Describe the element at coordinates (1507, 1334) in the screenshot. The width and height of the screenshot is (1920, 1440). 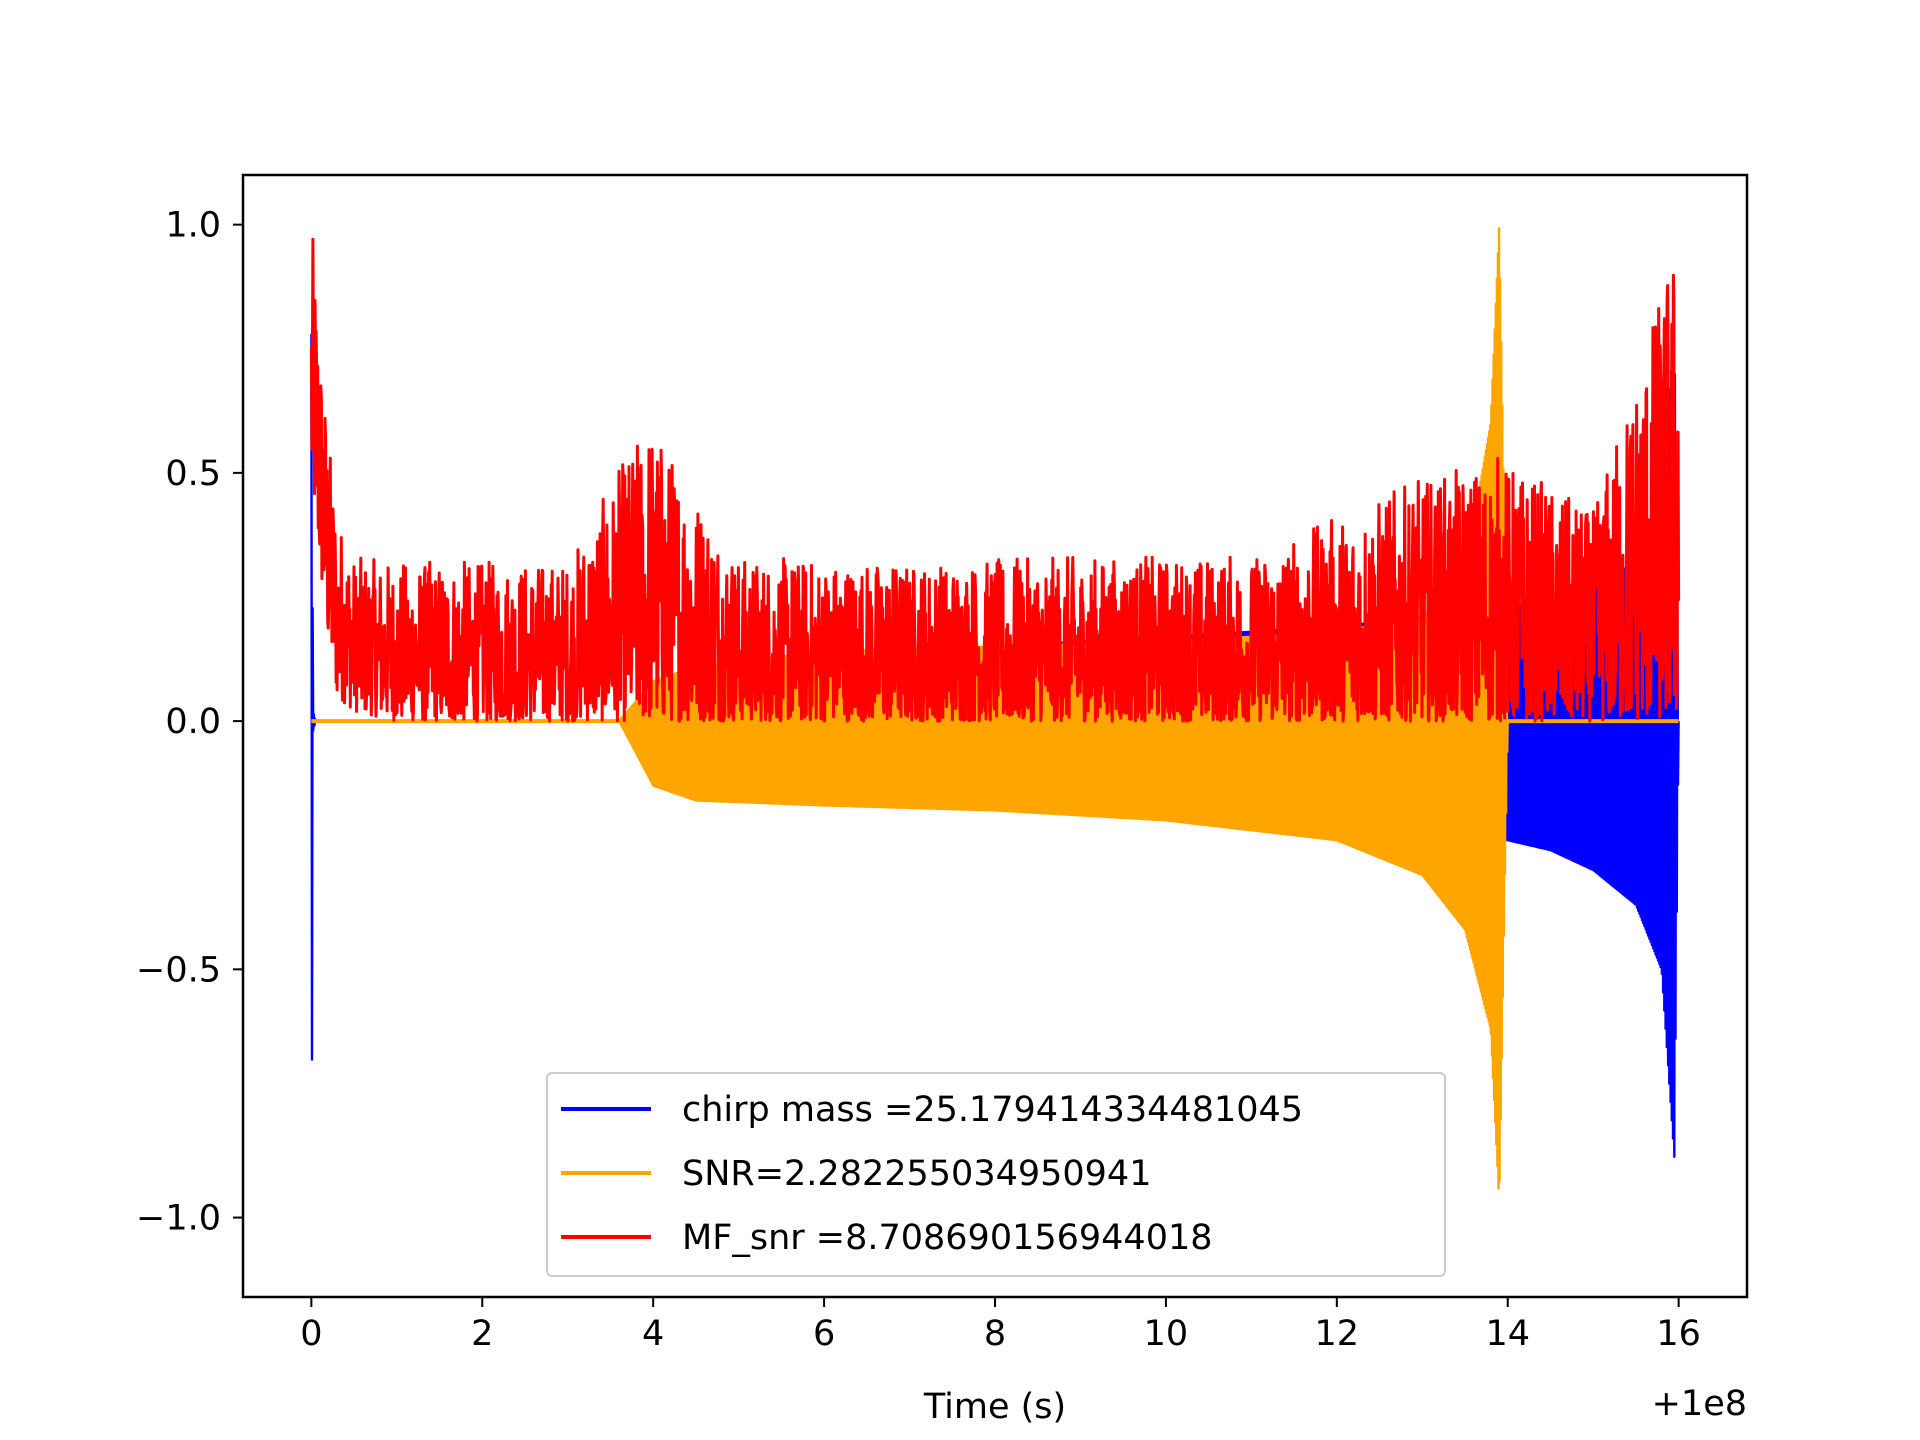
I see `x-tick-label: 14` at that location.